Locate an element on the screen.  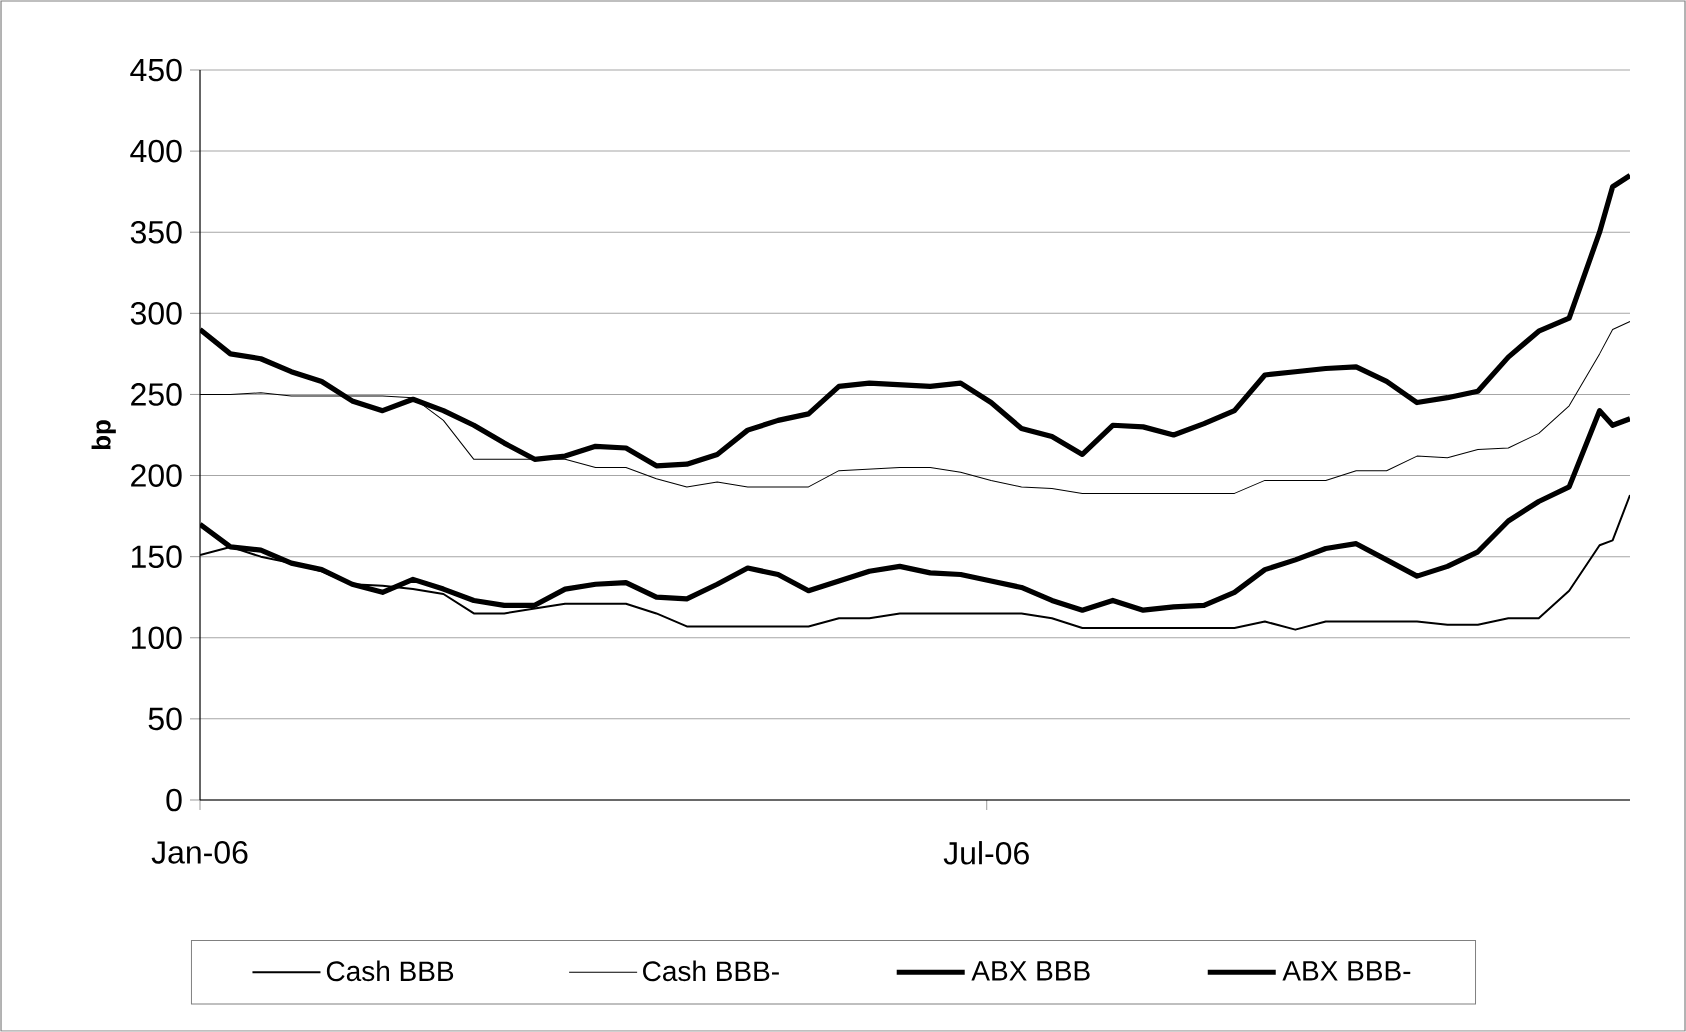
y-tick-label: 250 is located at coordinates (156, 394).